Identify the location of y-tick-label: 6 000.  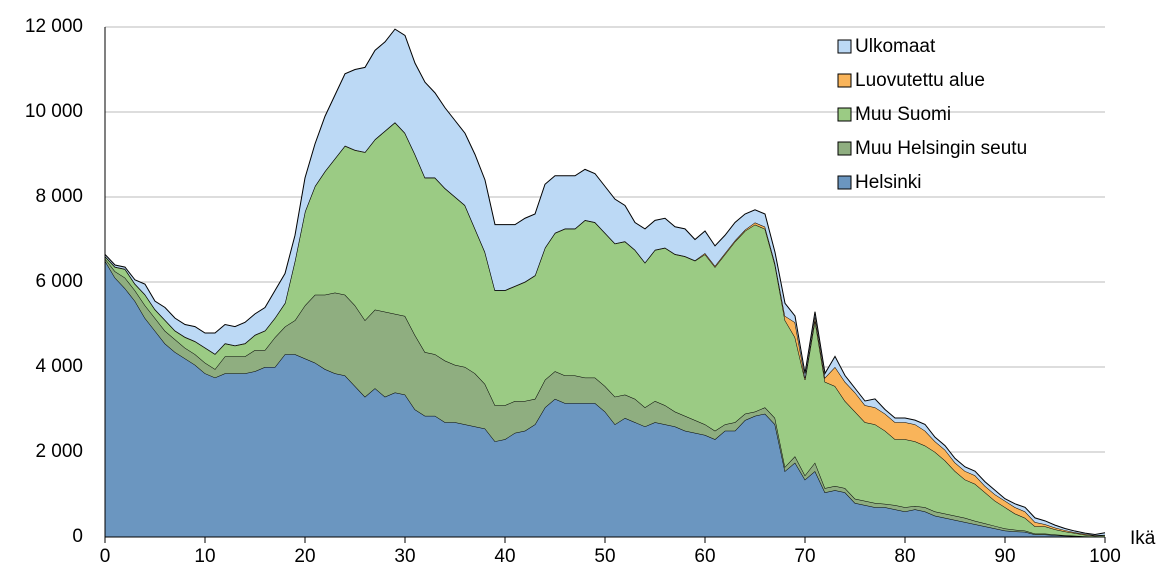
(59, 281).